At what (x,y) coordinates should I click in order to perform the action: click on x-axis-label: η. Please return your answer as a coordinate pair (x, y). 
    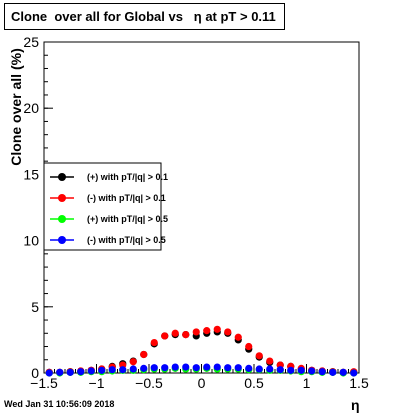
    Looking at the image, I should click on (355, 405).